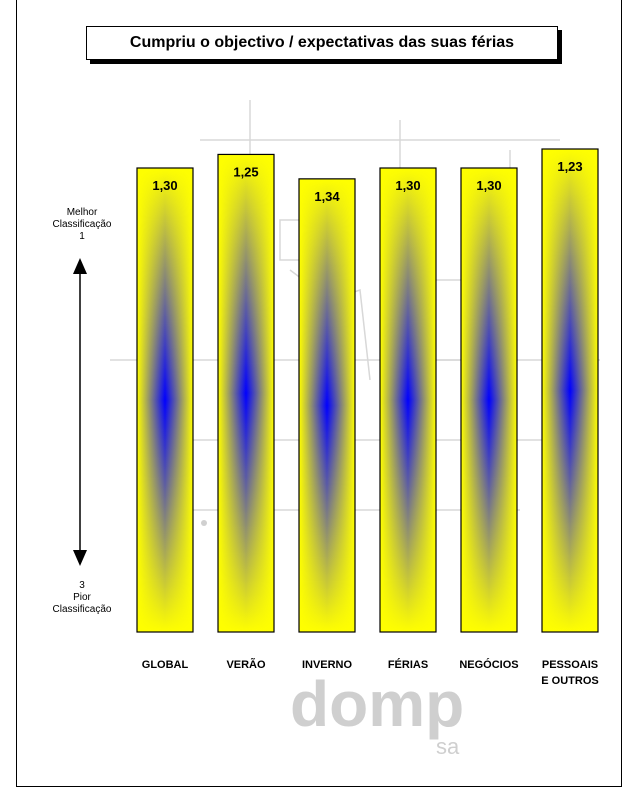  Describe the element at coordinates (82, 609) in the screenshot. I see `scale-bottom-line-3: Classificação` at that location.